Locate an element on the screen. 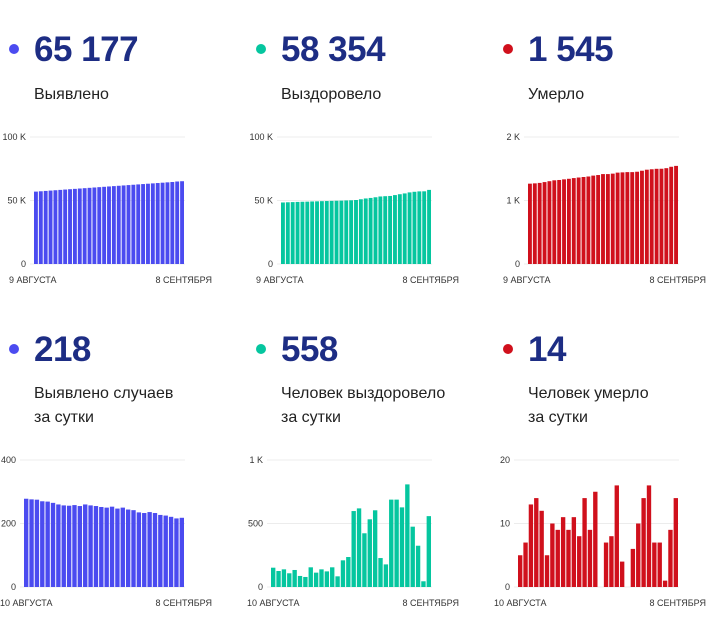 The width and height of the screenshot is (725, 625). panel-label: Выявлено is located at coordinates (71, 95).